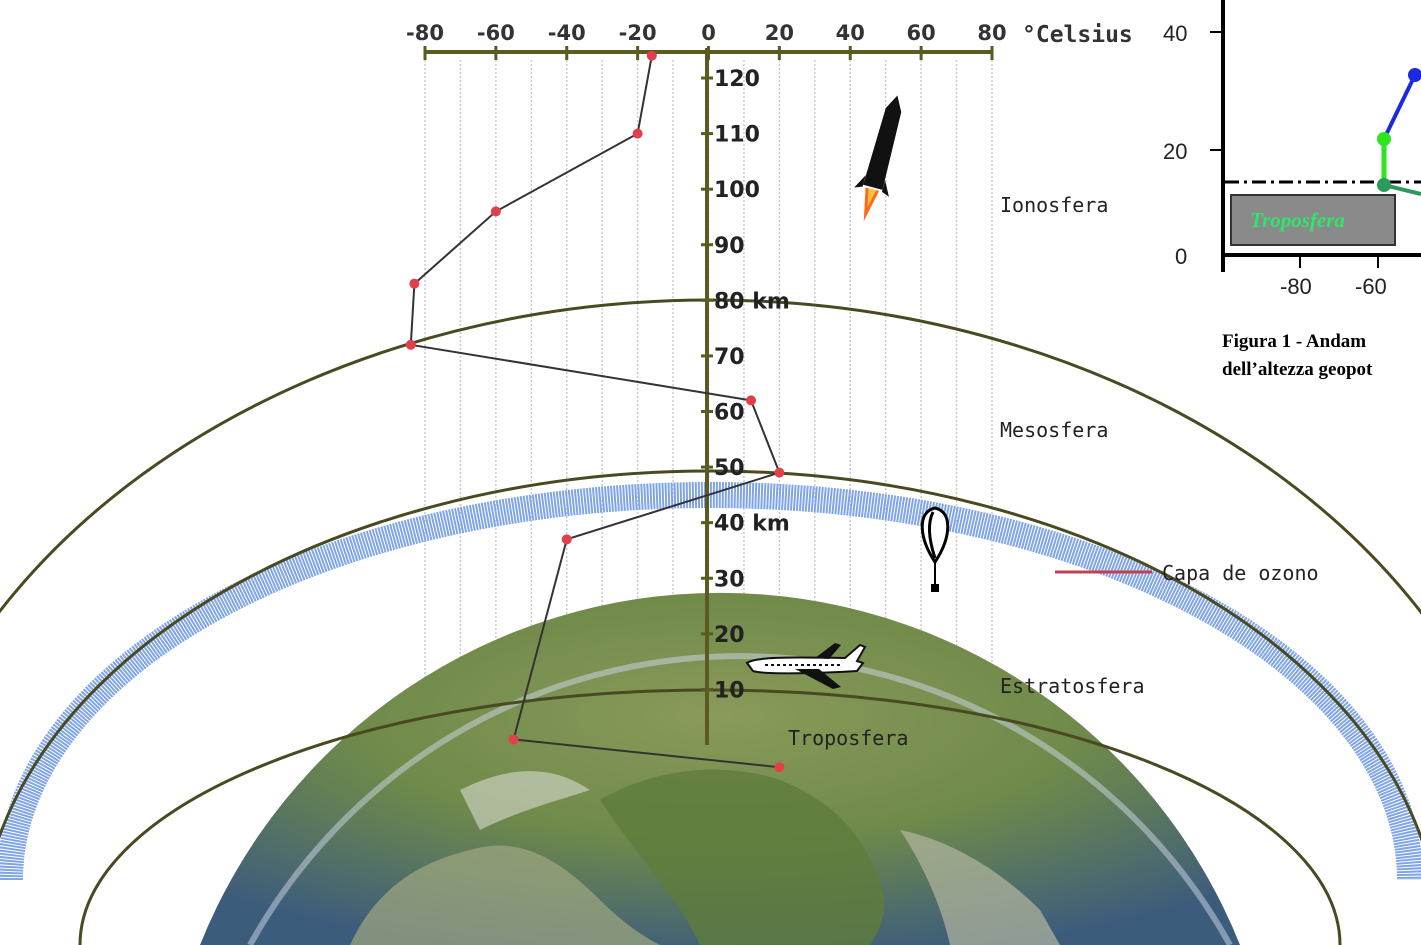 The height and width of the screenshot is (945, 1421). I want to click on inset-y-tick-40: 40, so click(1175, 33).